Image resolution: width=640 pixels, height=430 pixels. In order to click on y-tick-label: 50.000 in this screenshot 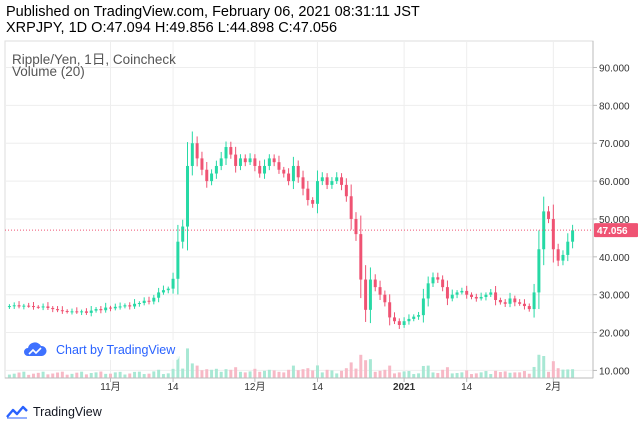, I will do `click(614, 220)`.